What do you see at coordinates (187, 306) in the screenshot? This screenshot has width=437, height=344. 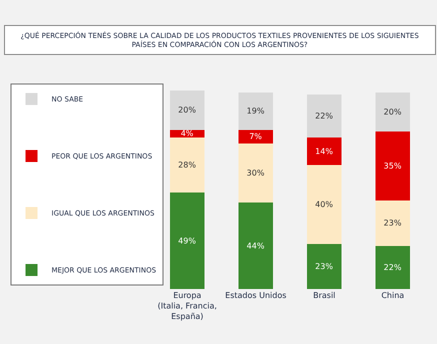 I see `x-tick-label: Europa (Italia, Francia, España)` at bounding box center [187, 306].